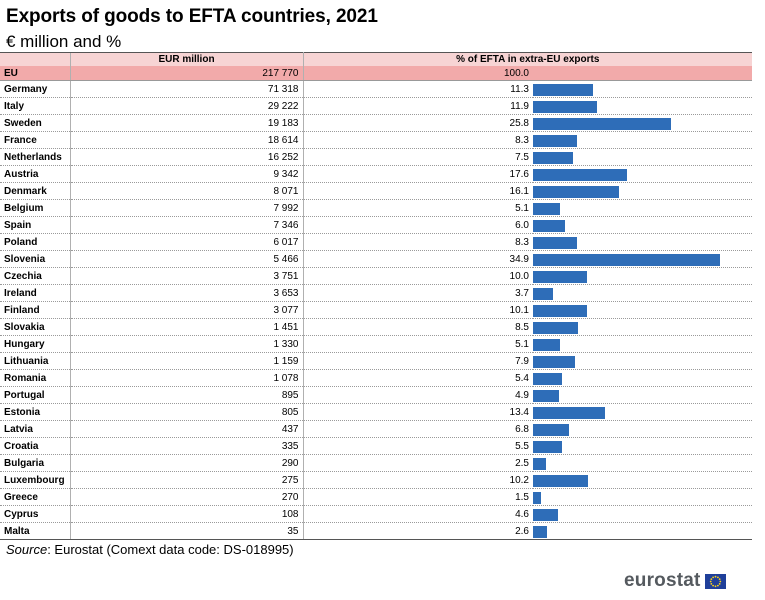 This screenshot has height=600, width=765. What do you see at coordinates (186, 140) in the screenshot?
I see `eur-value: 18 614` at bounding box center [186, 140].